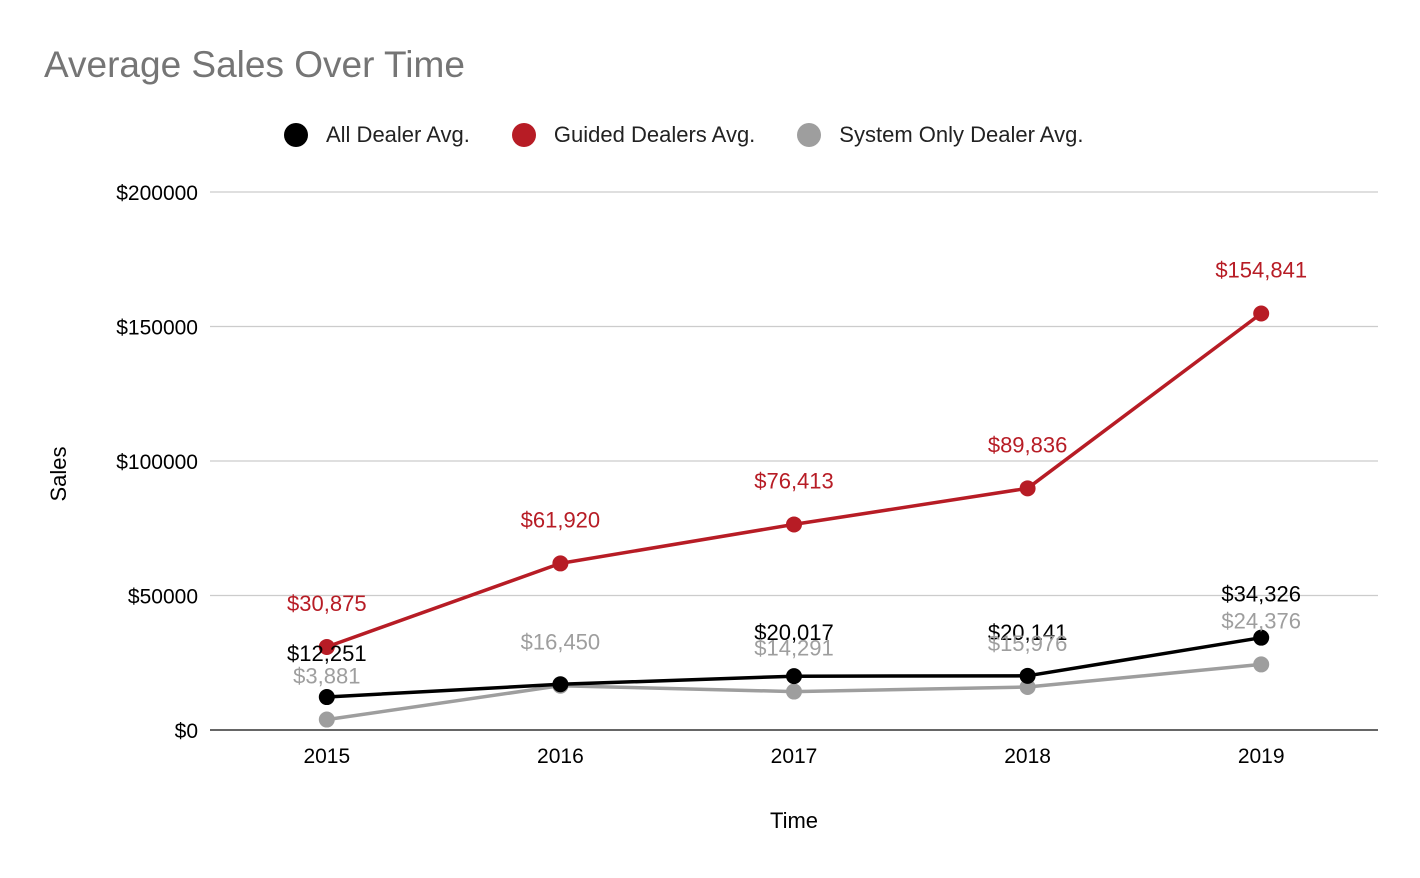  Describe the element at coordinates (654, 134) in the screenshot. I see `legend-label-guided-dealers: Guided Dealers Avg.` at that location.